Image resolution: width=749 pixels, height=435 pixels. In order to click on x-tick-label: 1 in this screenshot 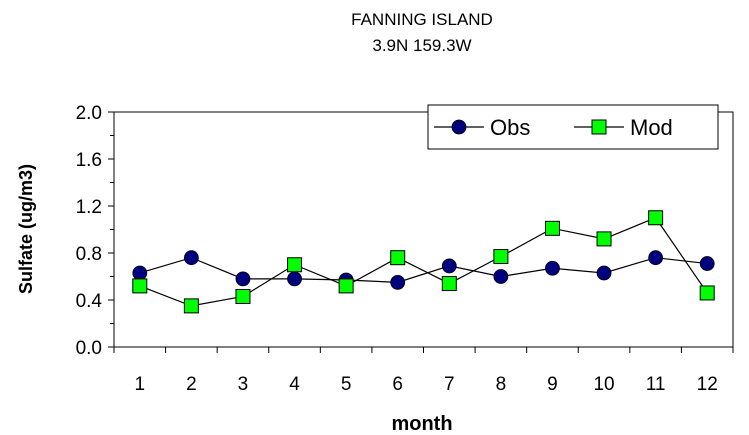, I will do `click(140, 384)`.